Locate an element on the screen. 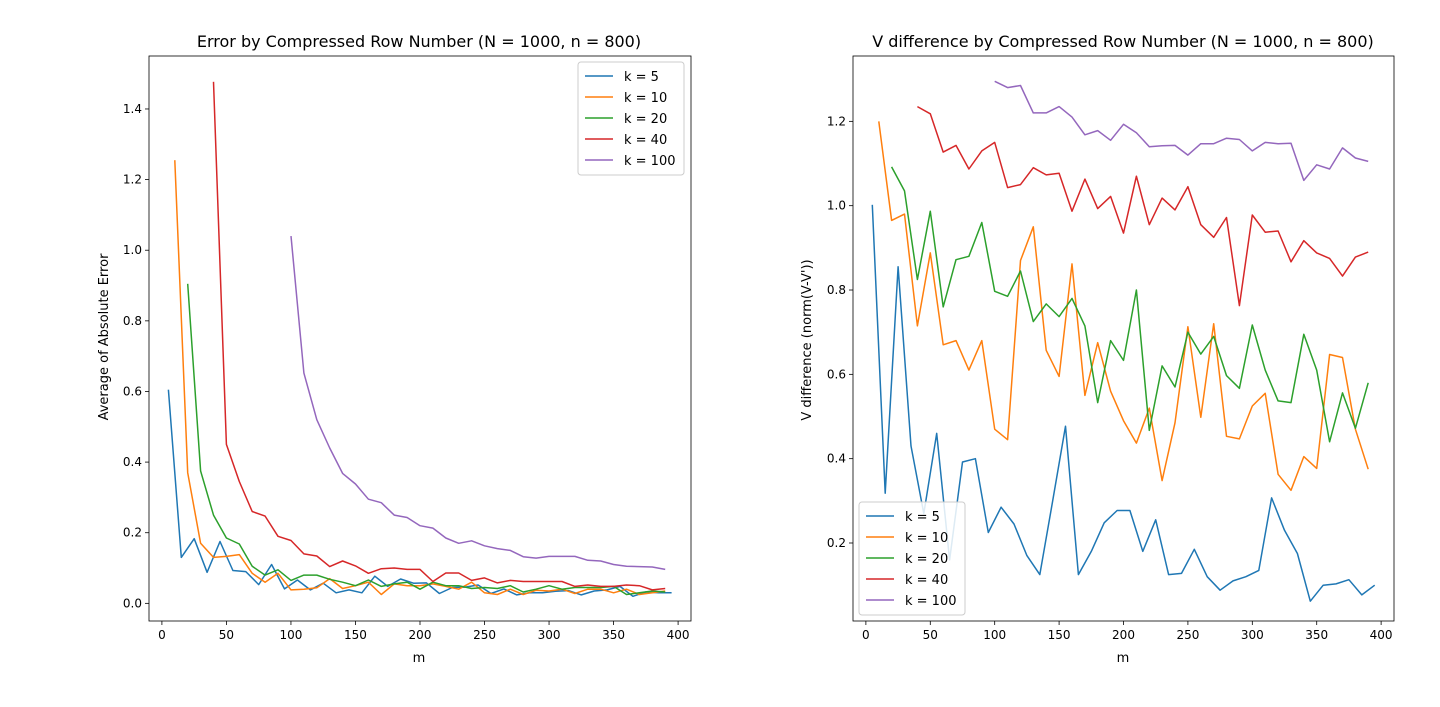 This screenshot has width=1440, height=707. error-chart-ylabel: Average of Absolute Error is located at coordinates (104, 336).